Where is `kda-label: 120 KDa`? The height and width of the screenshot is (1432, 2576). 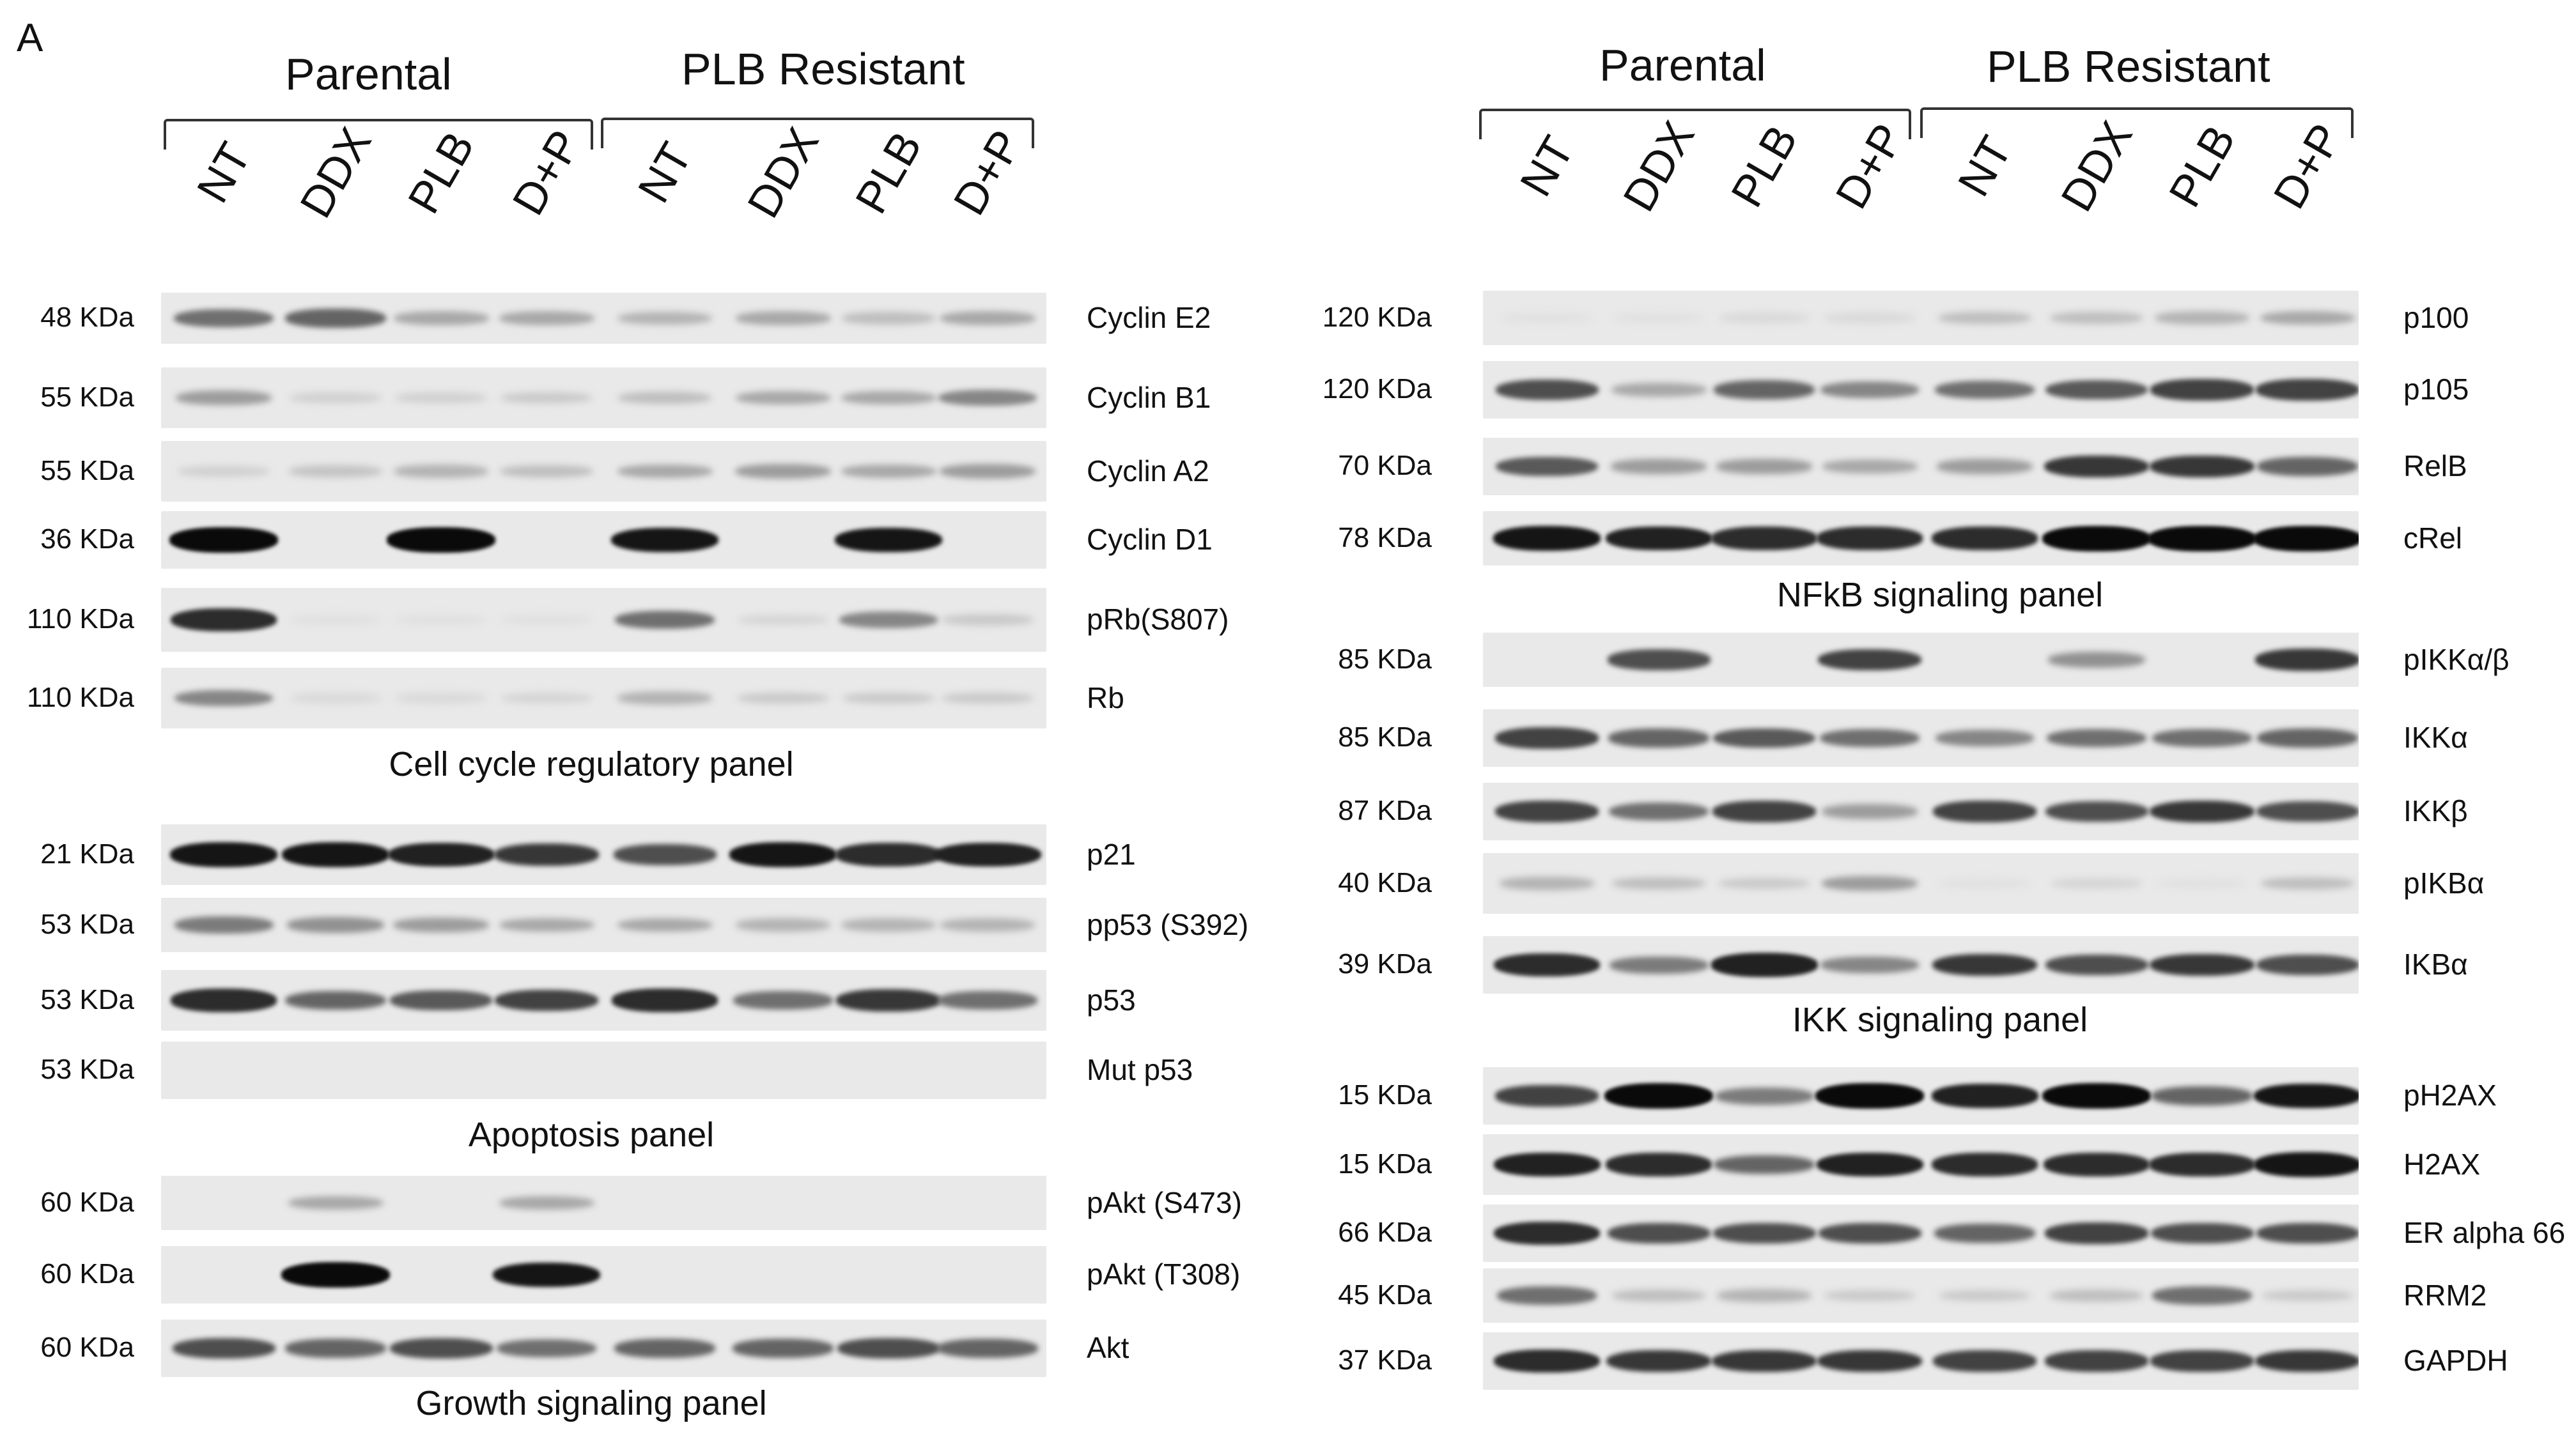 kda-label: 120 KDa is located at coordinates (1377, 388).